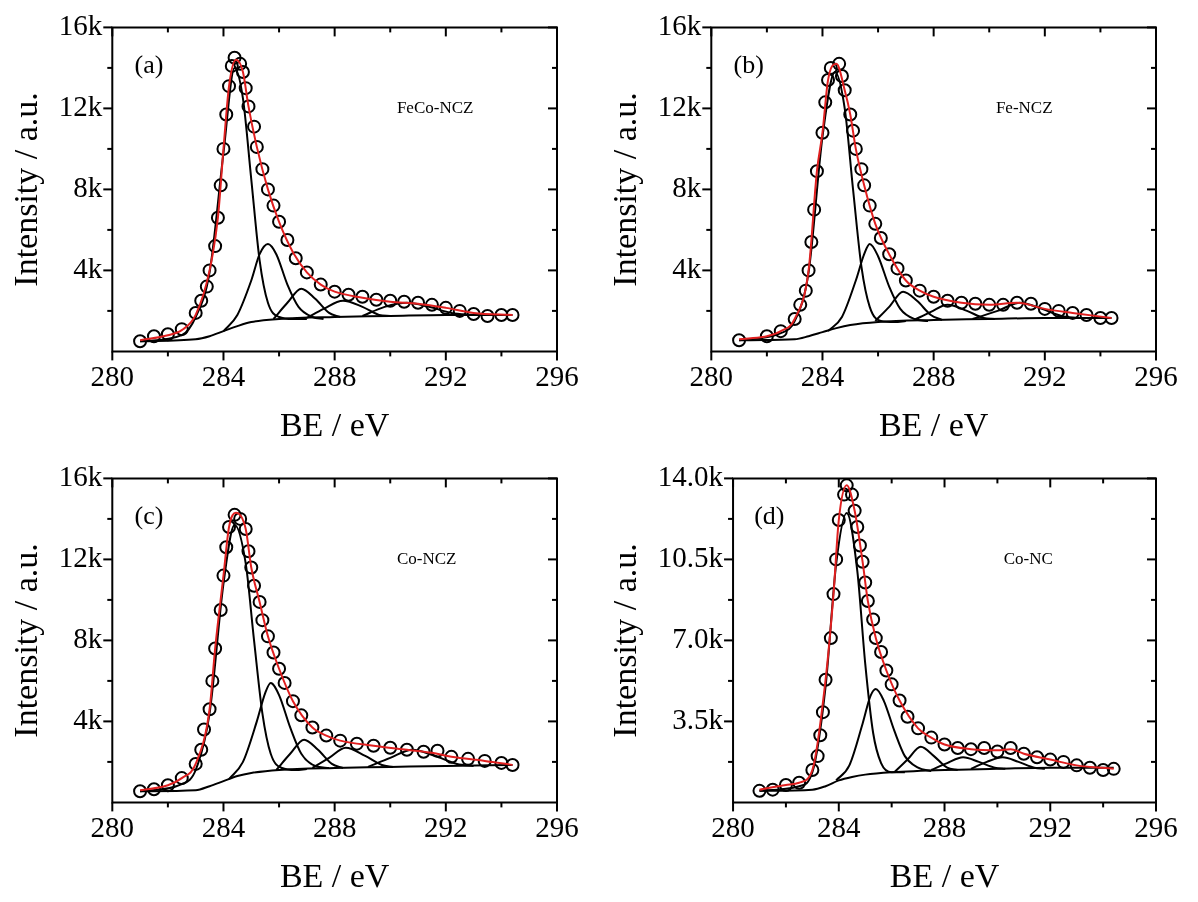 This screenshot has width=1198, height=902. What do you see at coordinates (769, 516) in the screenshot?
I see `annotation: (d)` at bounding box center [769, 516].